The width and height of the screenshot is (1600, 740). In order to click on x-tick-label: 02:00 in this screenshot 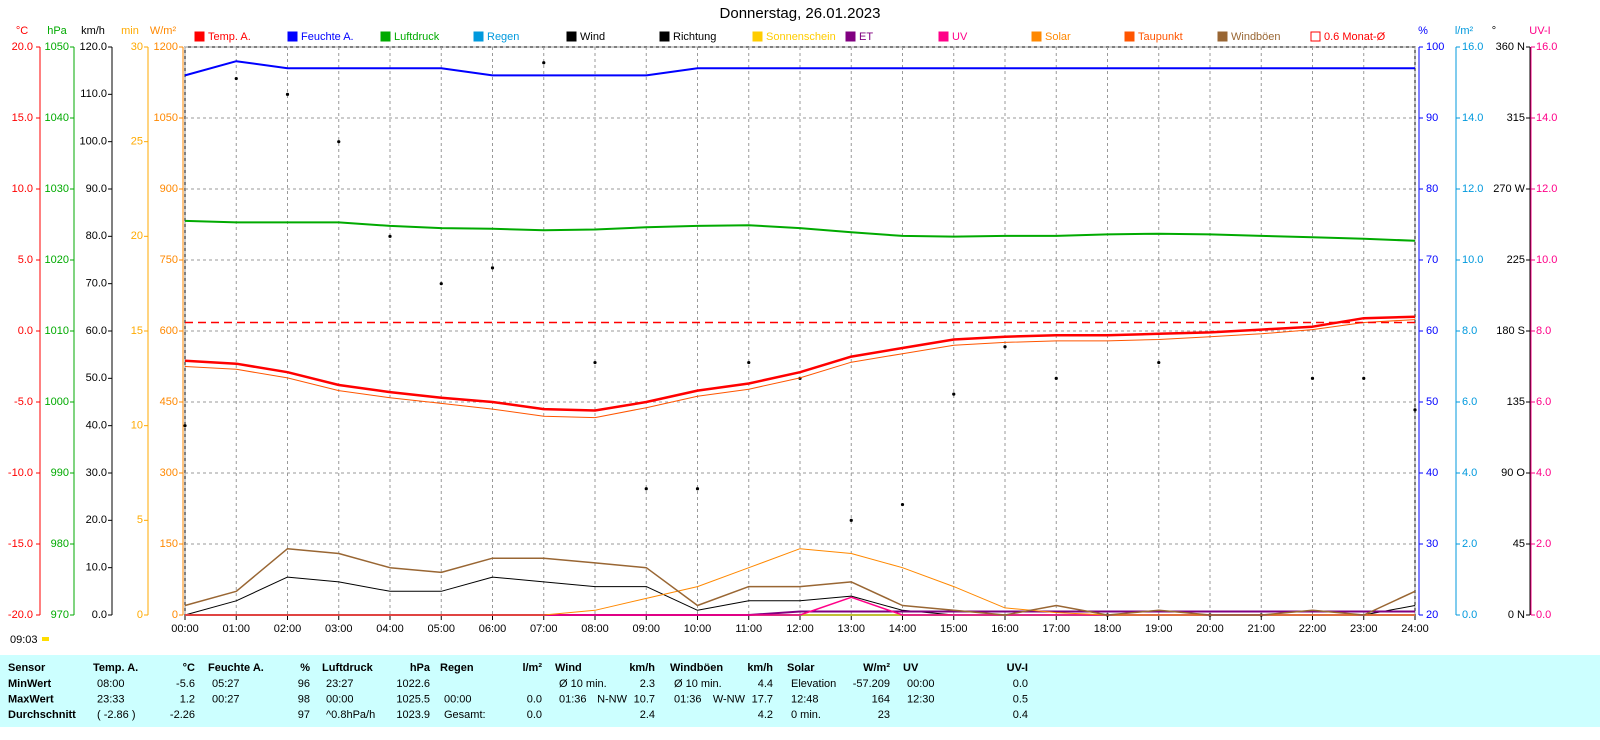, I will do `click(288, 629)`.